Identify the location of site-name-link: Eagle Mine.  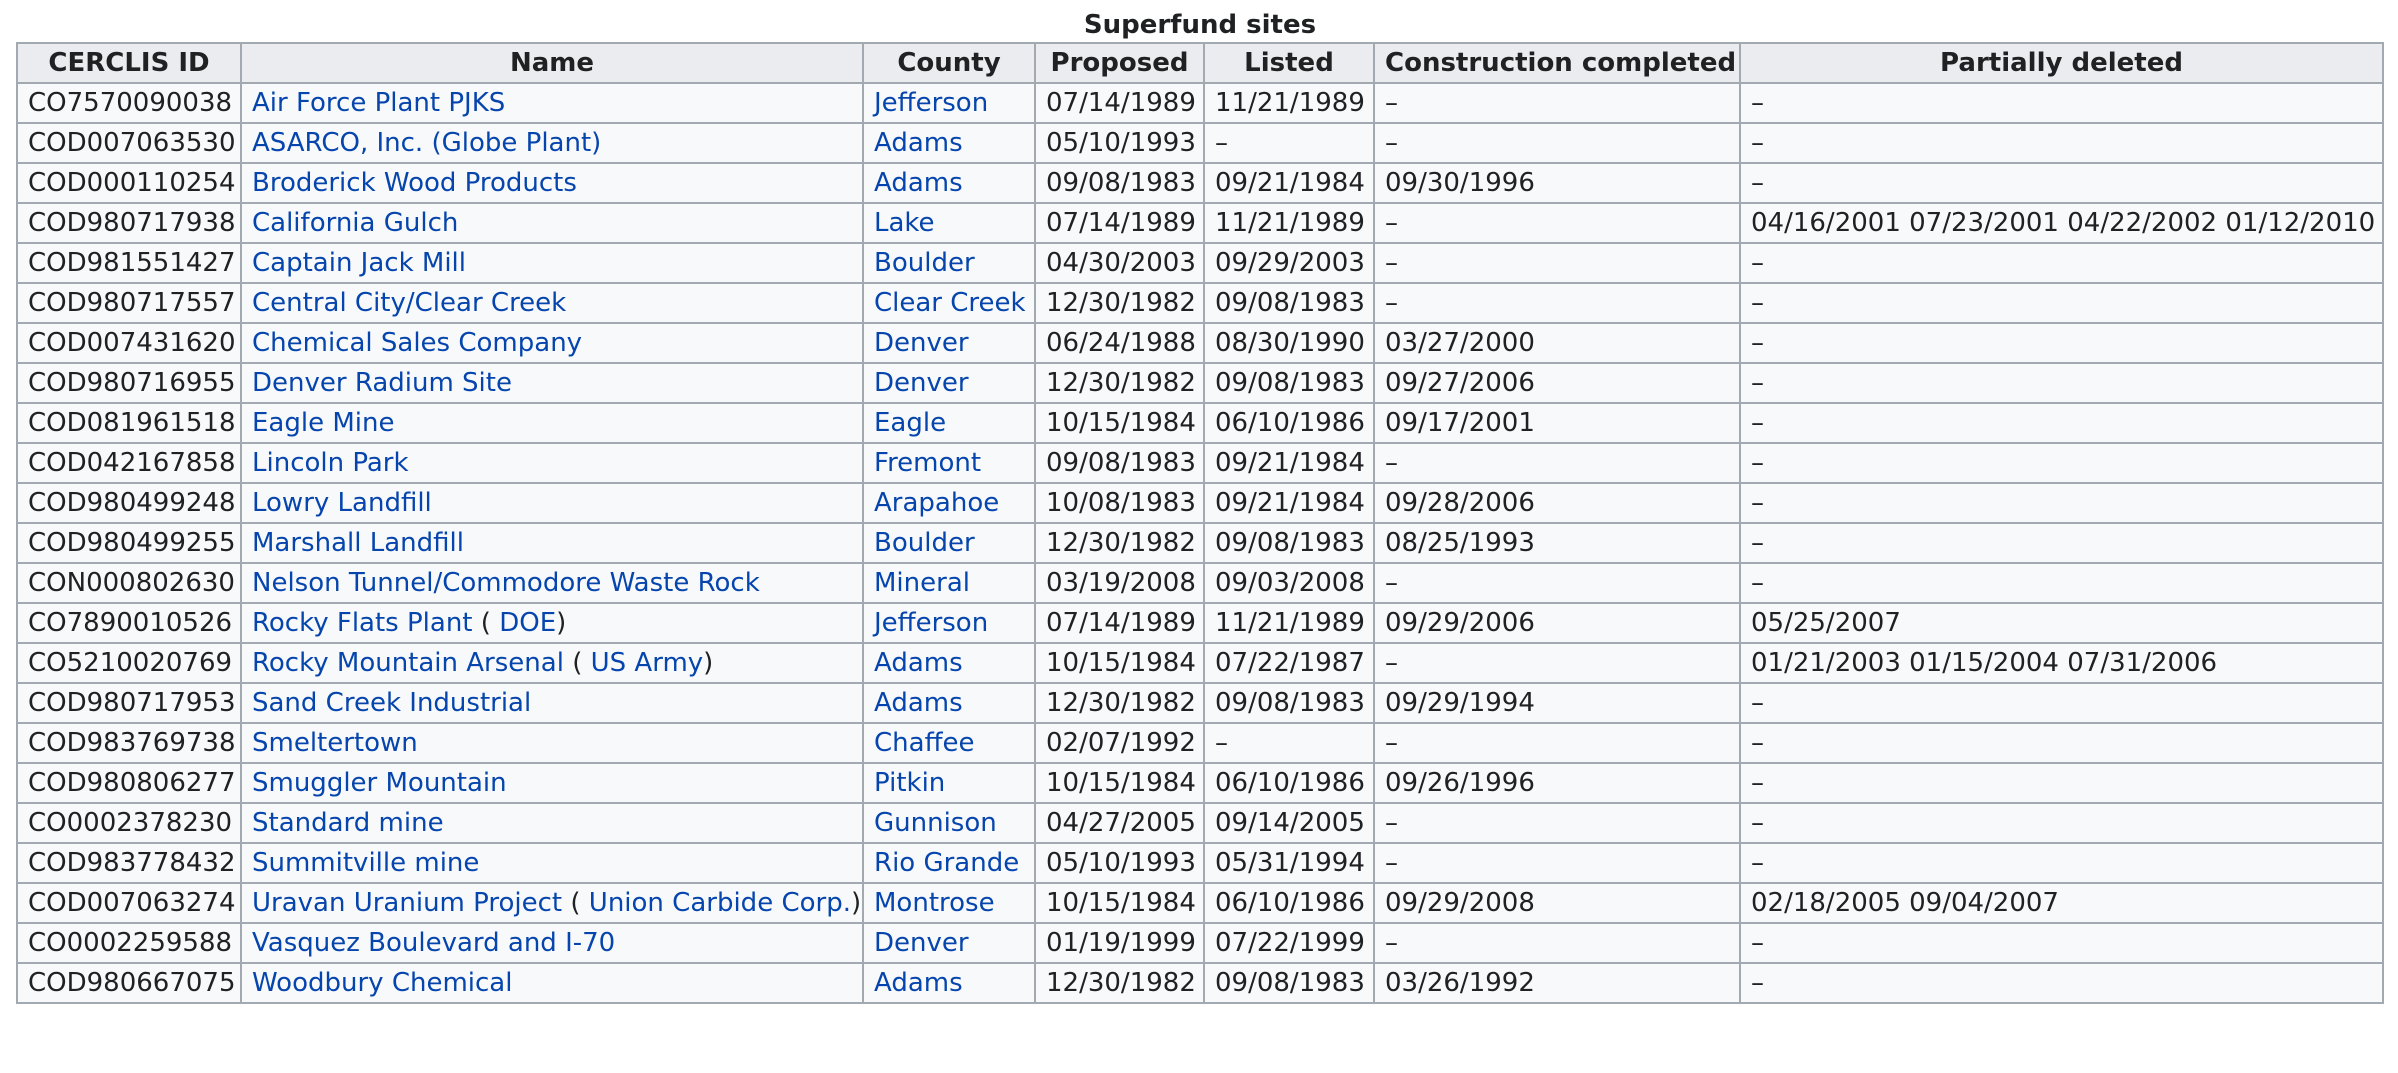
(323, 423).